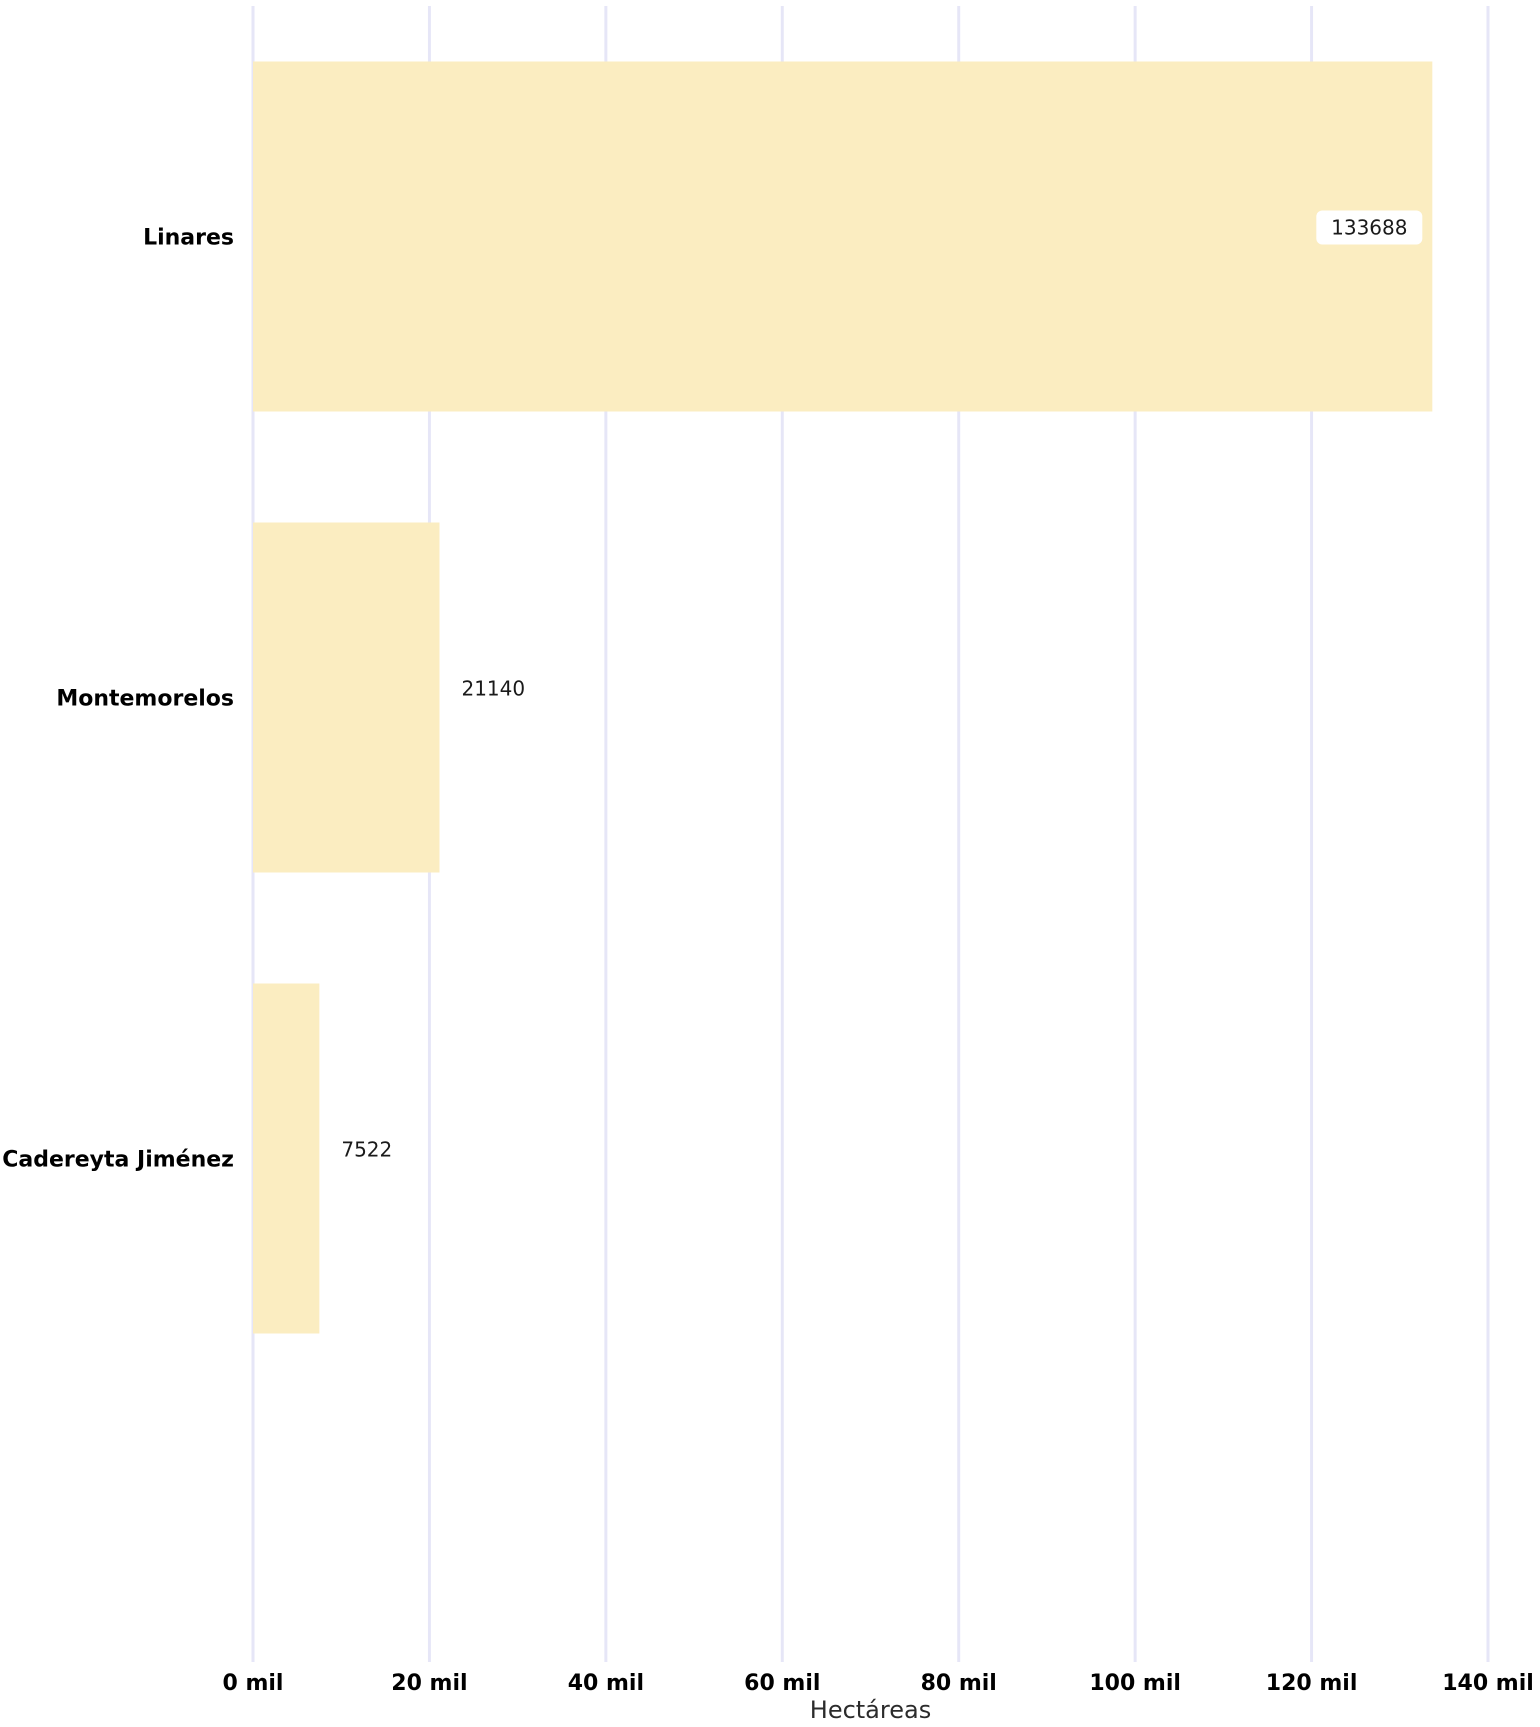 The height and width of the screenshot is (1727, 1540). What do you see at coordinates (1312, 1683) in the screenshot?
I see `tick-label: 120 mil` at bounding box center [1312, 1683].